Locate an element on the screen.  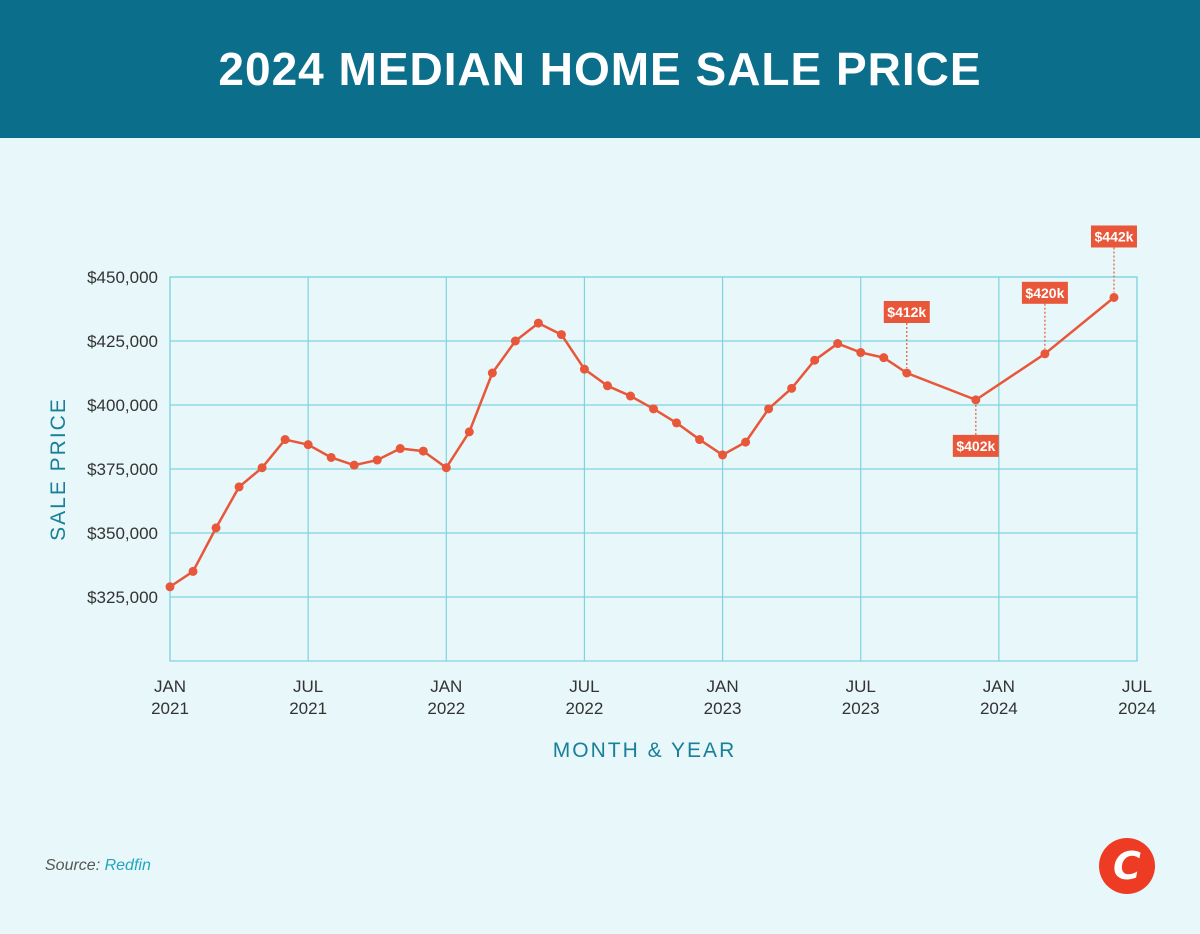
y-tick-label: $450,000 is located at coordinates (122, 277).